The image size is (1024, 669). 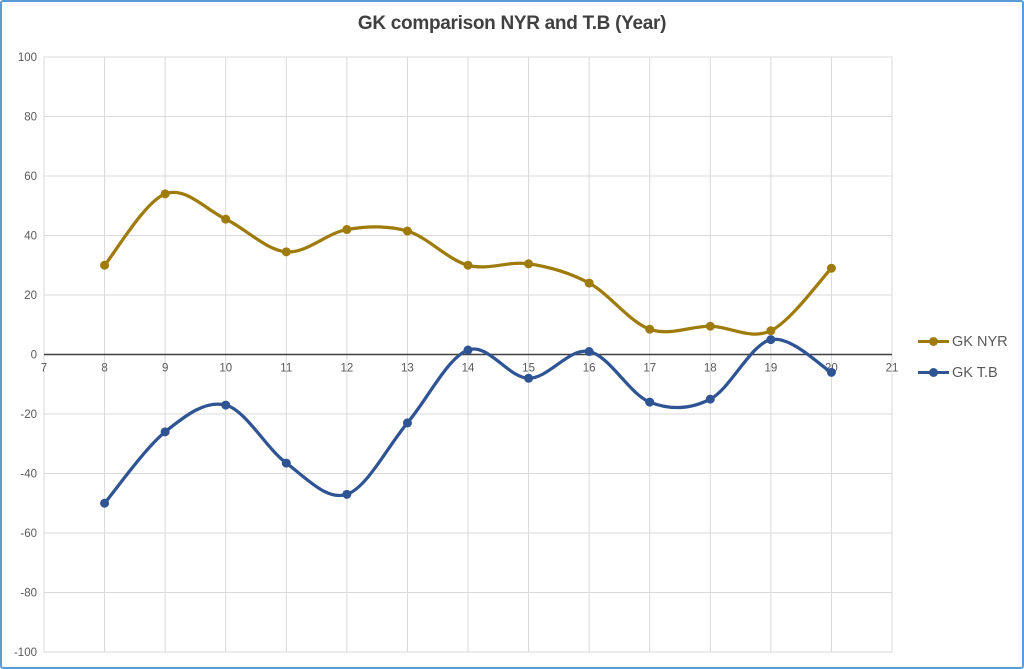 I want to click on chart-legend: GK NYR GK T.B, so click(x=963, y=357).